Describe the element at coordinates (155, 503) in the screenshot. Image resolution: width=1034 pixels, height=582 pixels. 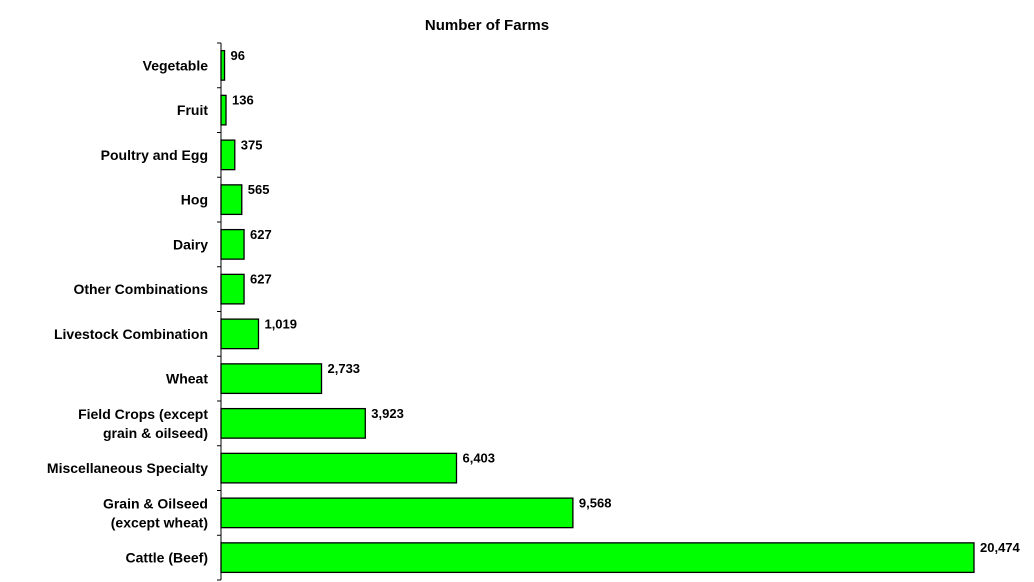
I see `category-label: Grain & Oilseed` at that location.